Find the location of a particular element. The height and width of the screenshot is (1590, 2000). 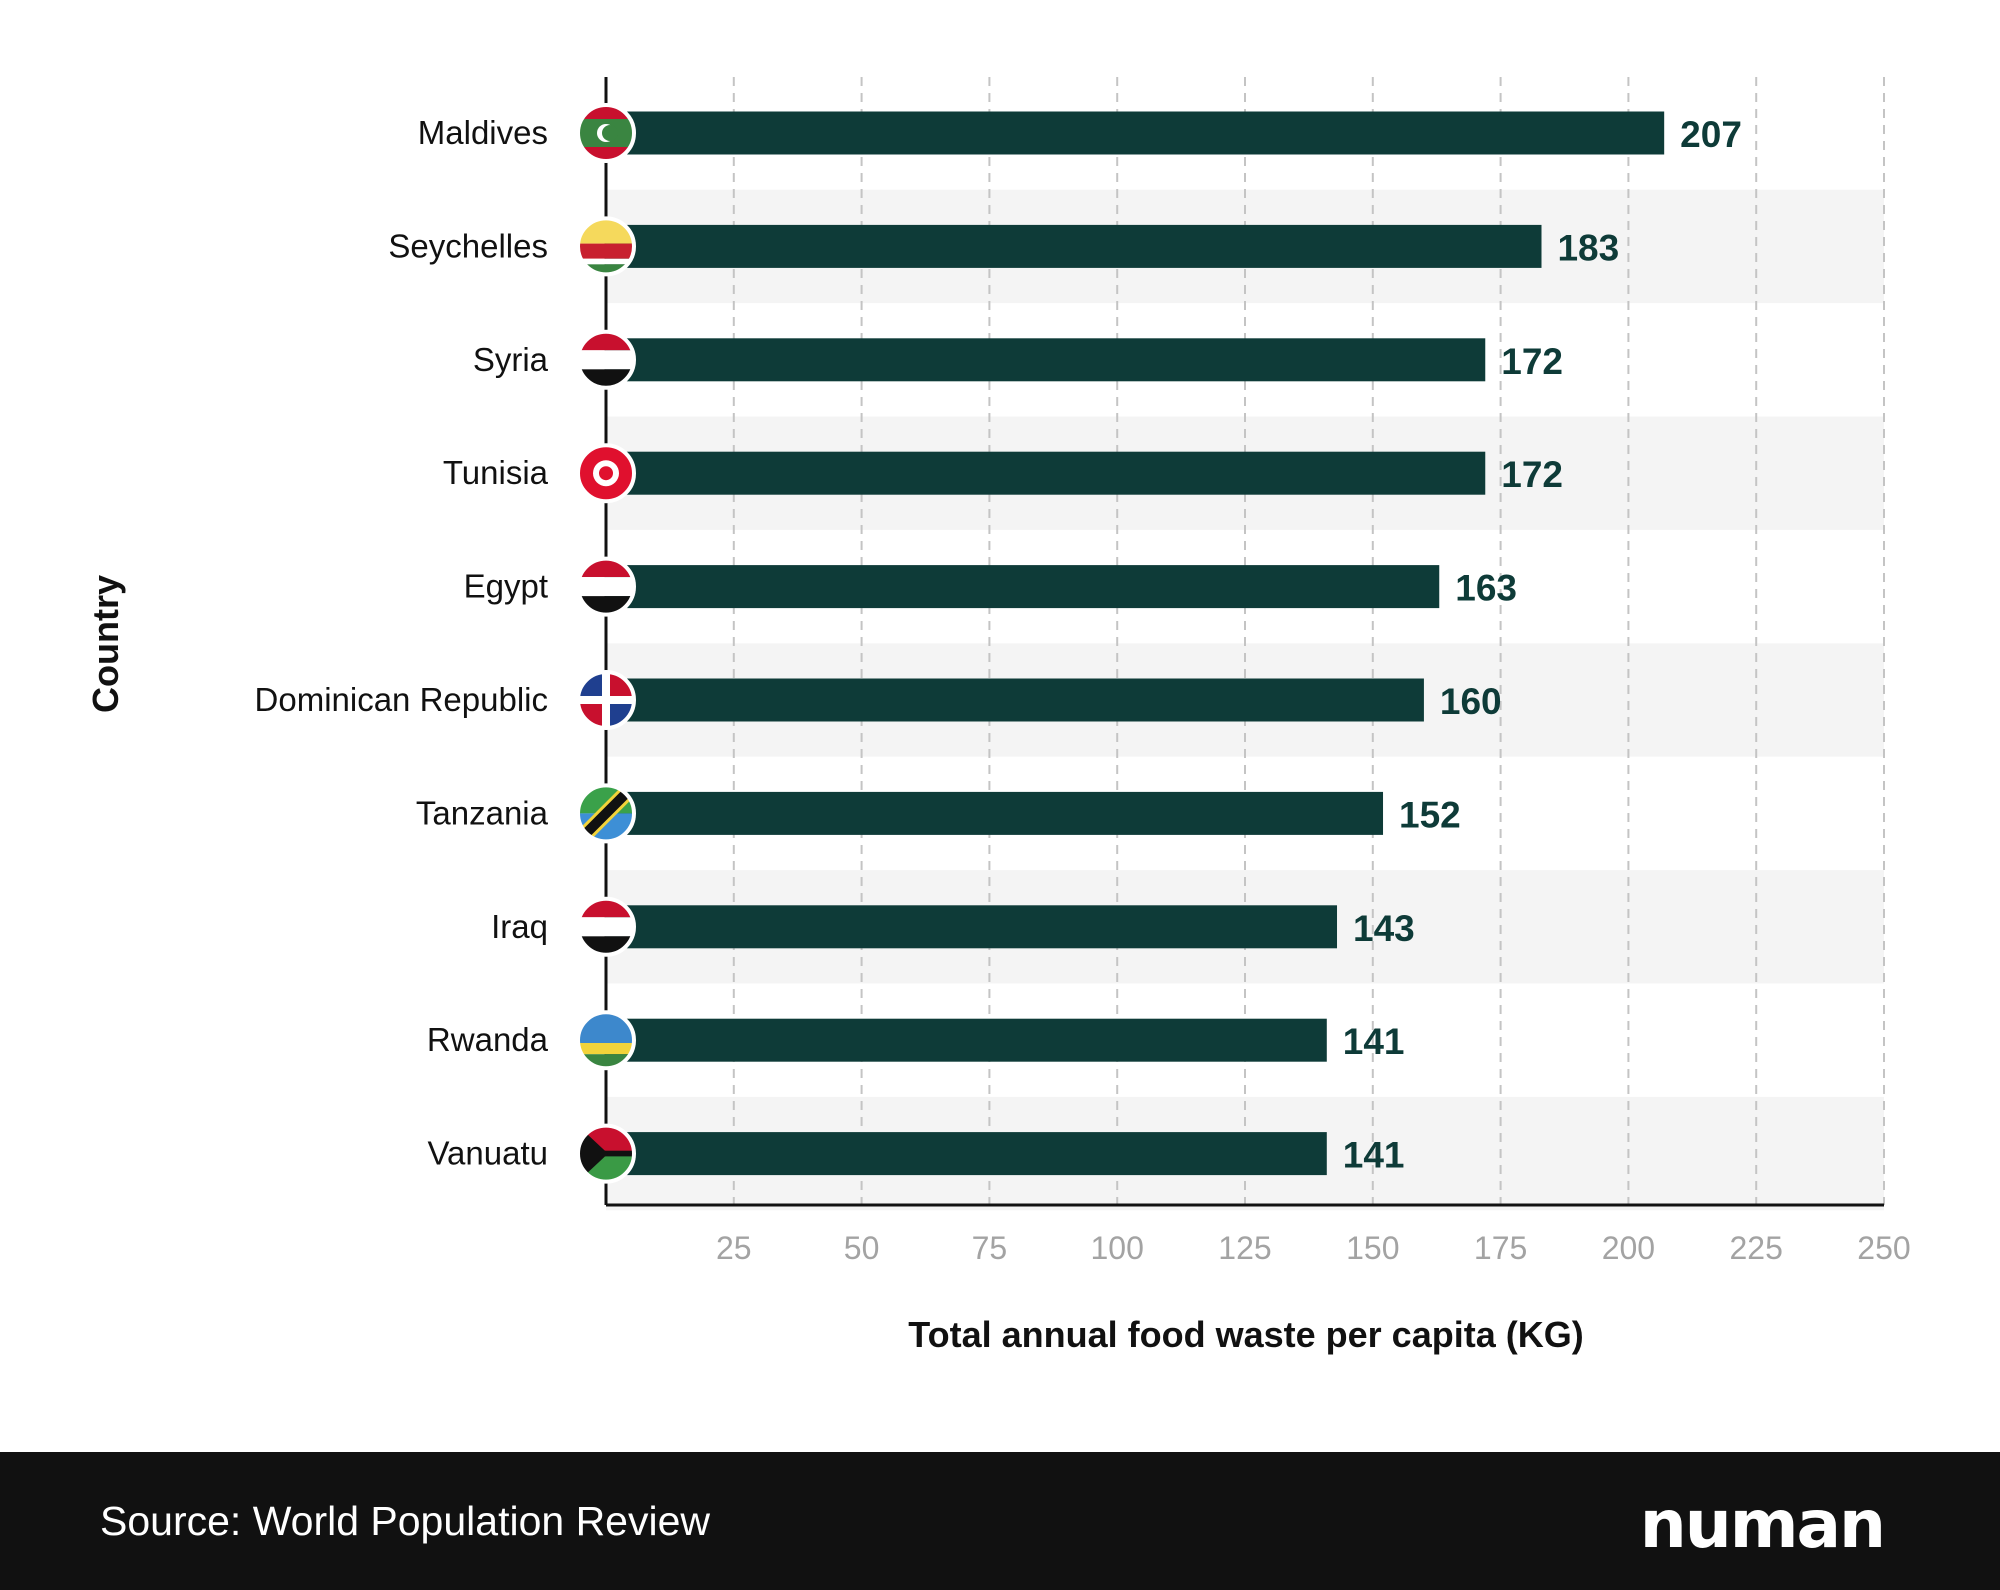

data-label: 183 is located at coordinates (1588, 247).